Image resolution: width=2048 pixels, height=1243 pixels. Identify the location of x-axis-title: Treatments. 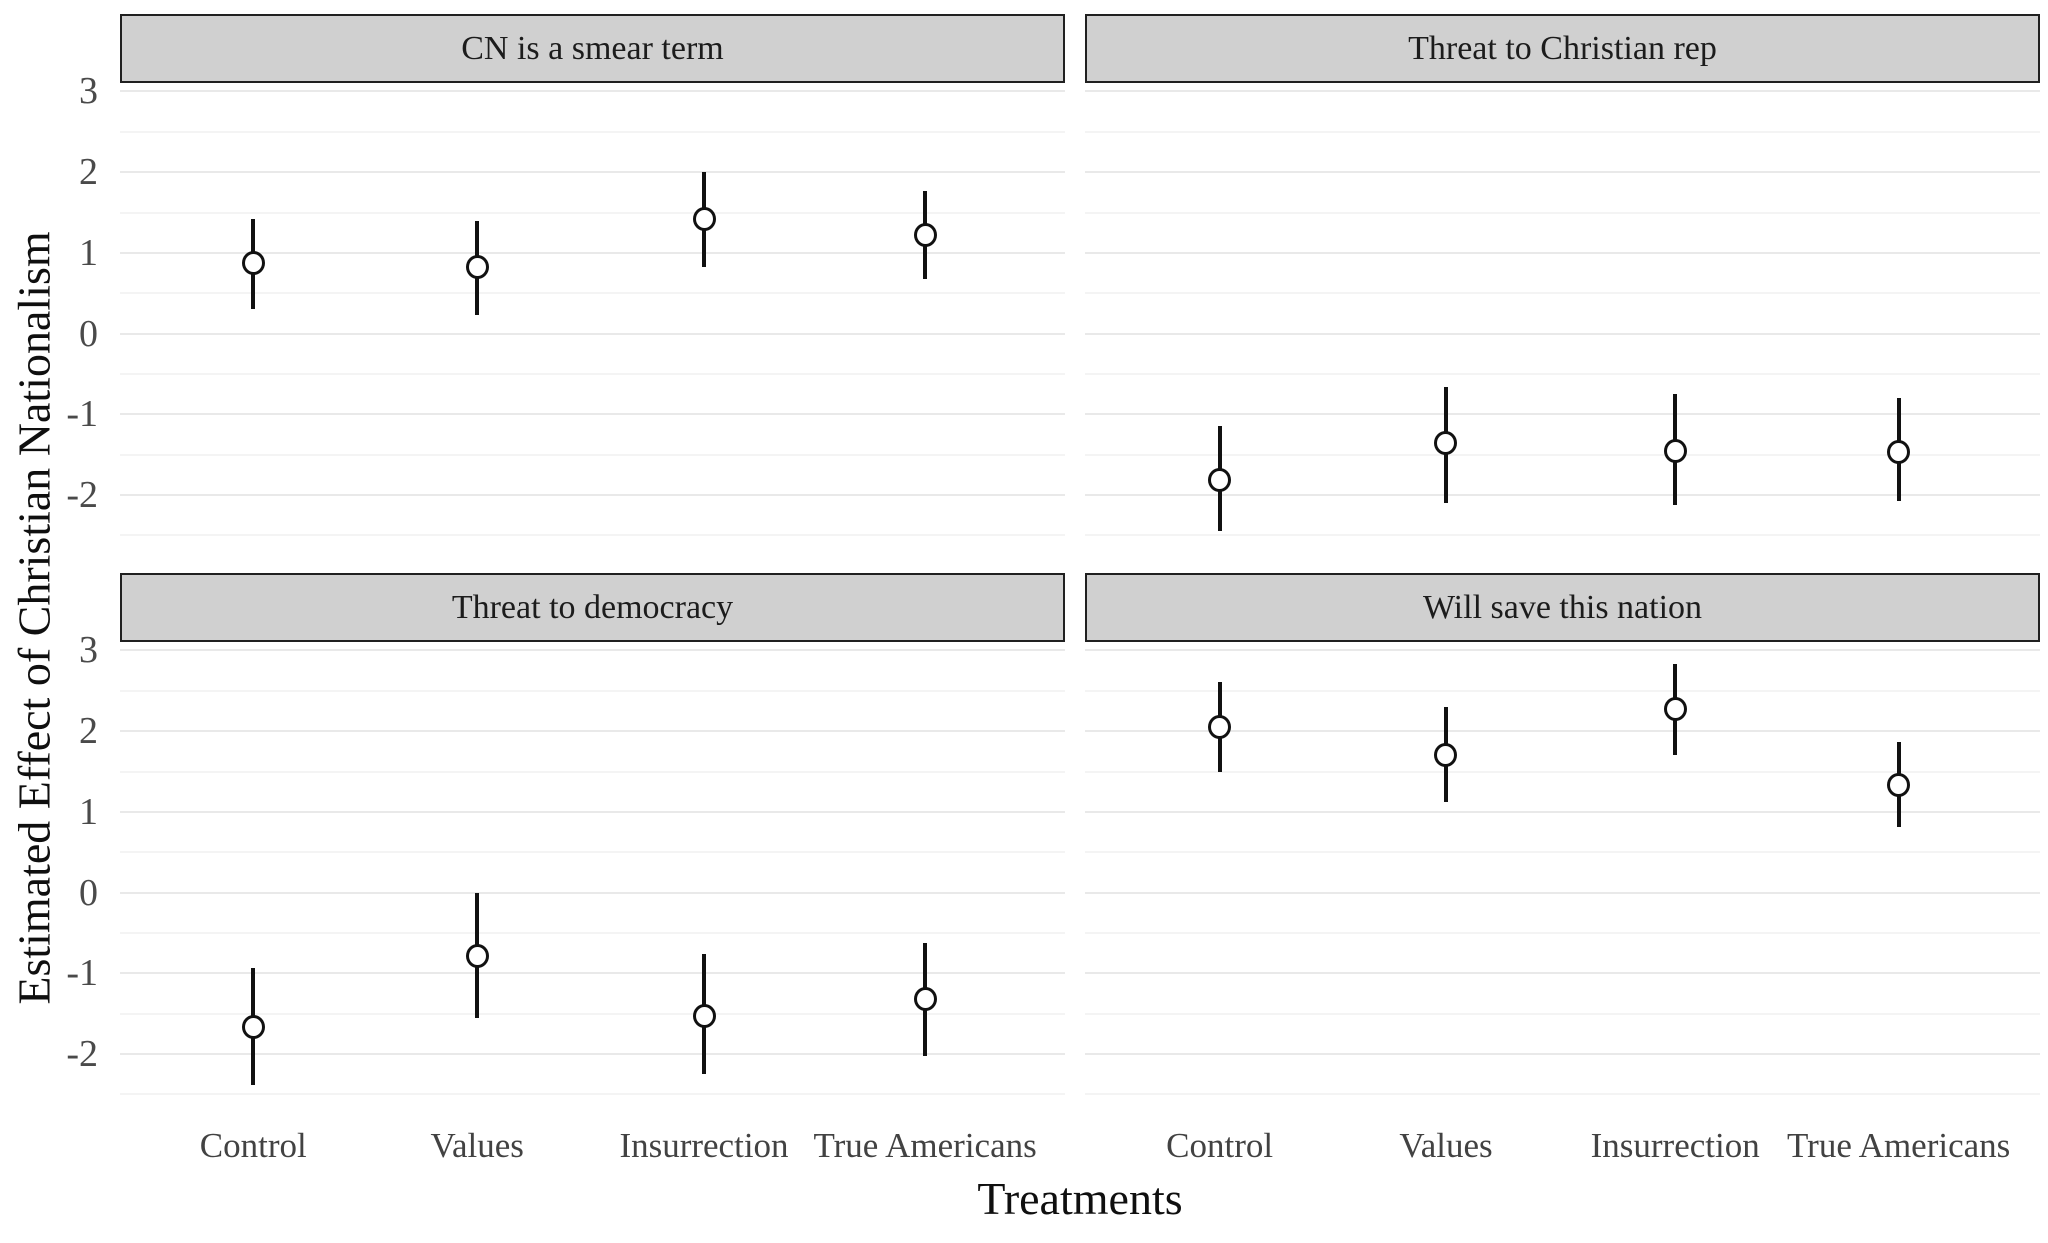
(1080, 1198).